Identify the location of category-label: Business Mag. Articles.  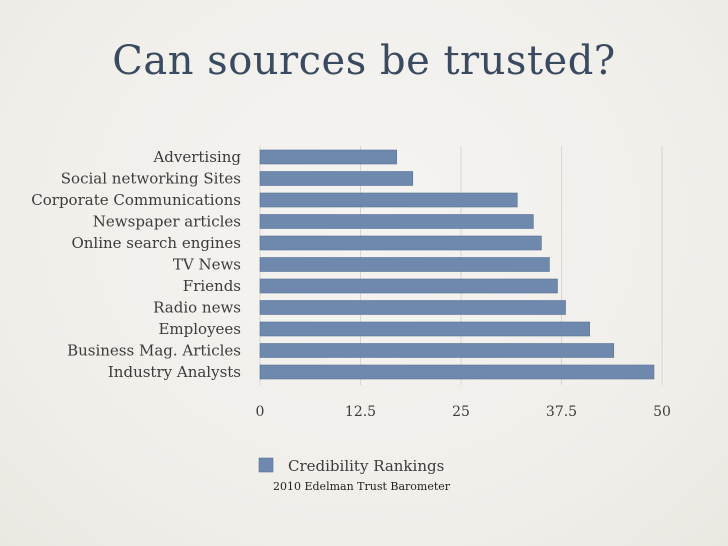
(154, 351).